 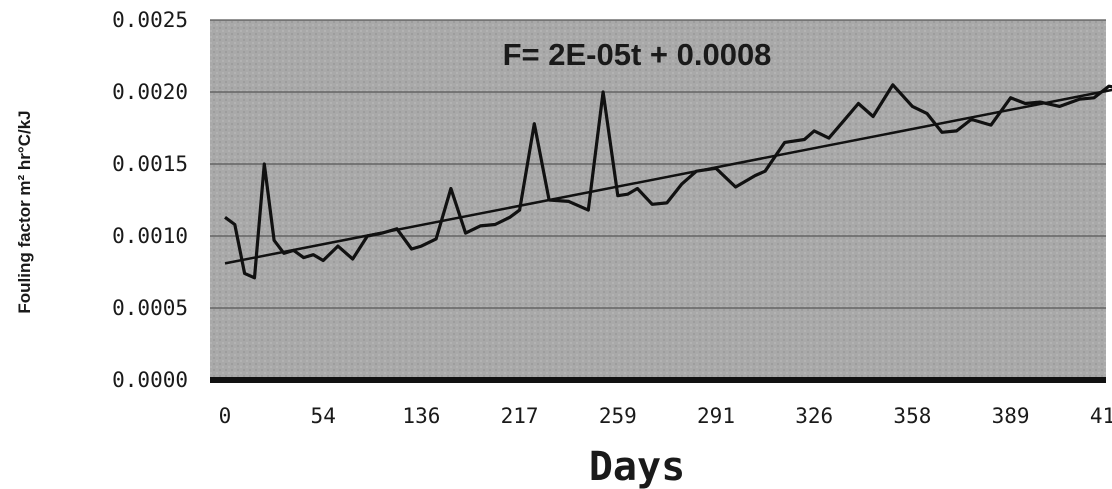 I want to click on y-tick-label: 0.0020, so click(x=150, y=92).